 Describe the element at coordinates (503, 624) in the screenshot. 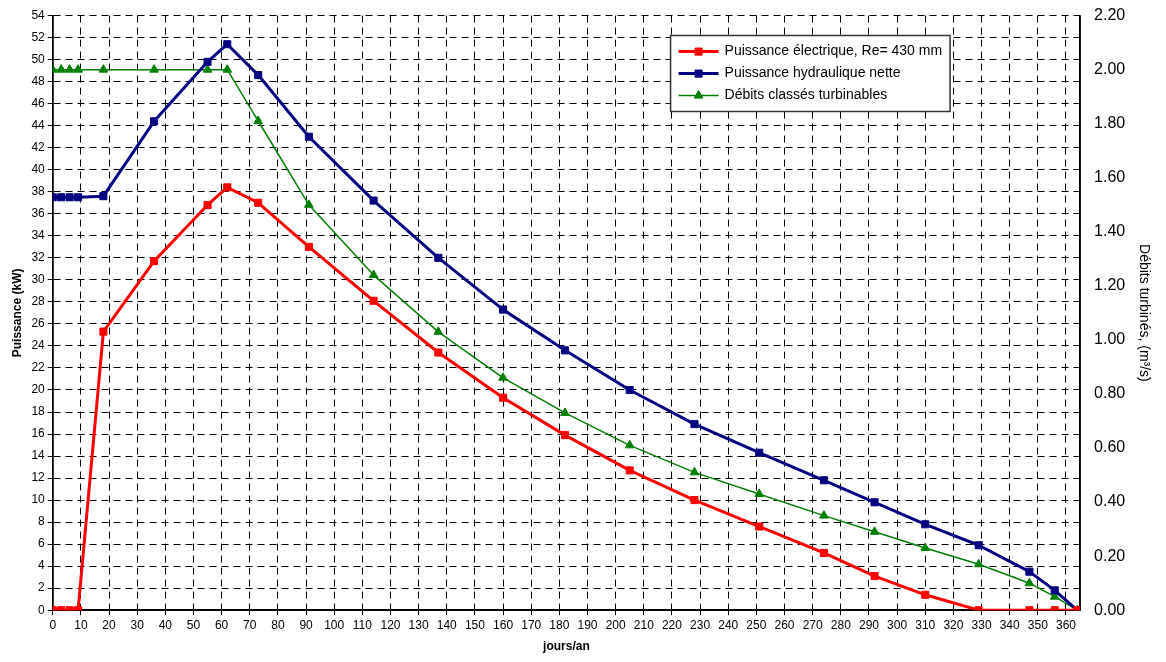

I see `x-tick-label: 160` at that location.